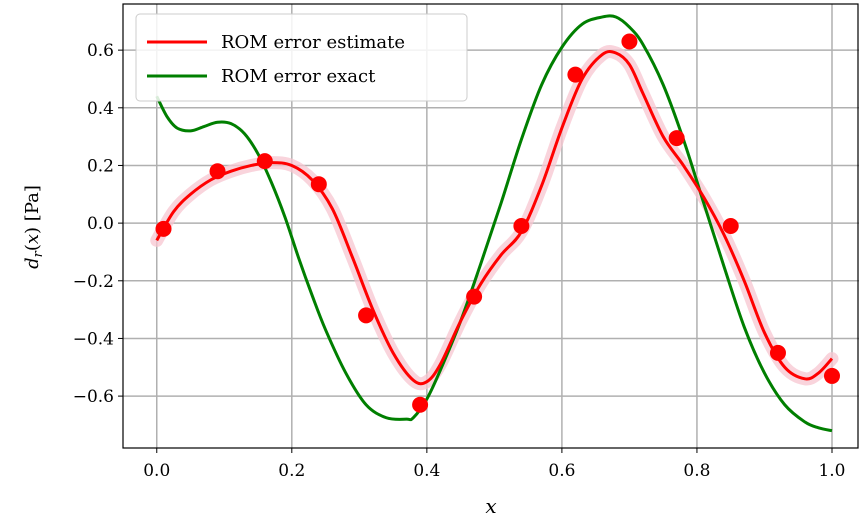 This screenshot has height=526, width=859. What do you see at coordinates (100, 51) in the screenshot?
I see `y-tick-label: 0.6` at bounding box center [100, 51].